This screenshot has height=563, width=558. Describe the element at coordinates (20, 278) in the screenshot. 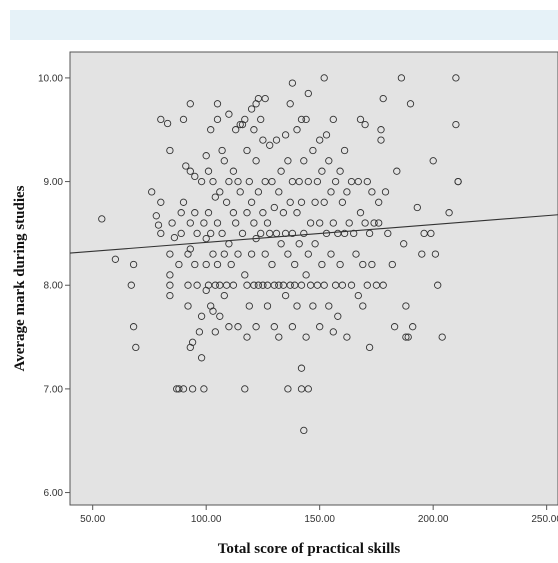

I see `y-axis-title: Average mark during studies` at that location.